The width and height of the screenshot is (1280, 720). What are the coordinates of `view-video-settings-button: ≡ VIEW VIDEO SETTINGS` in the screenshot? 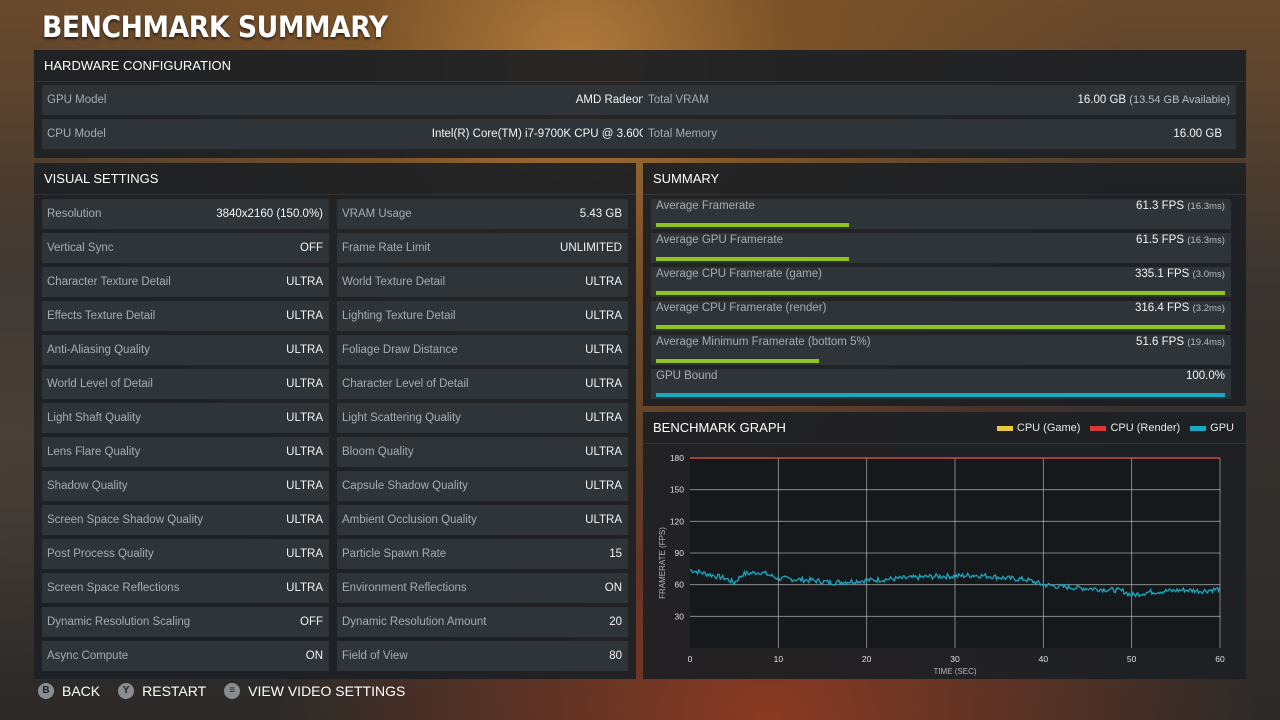 It's located at (314, 691).